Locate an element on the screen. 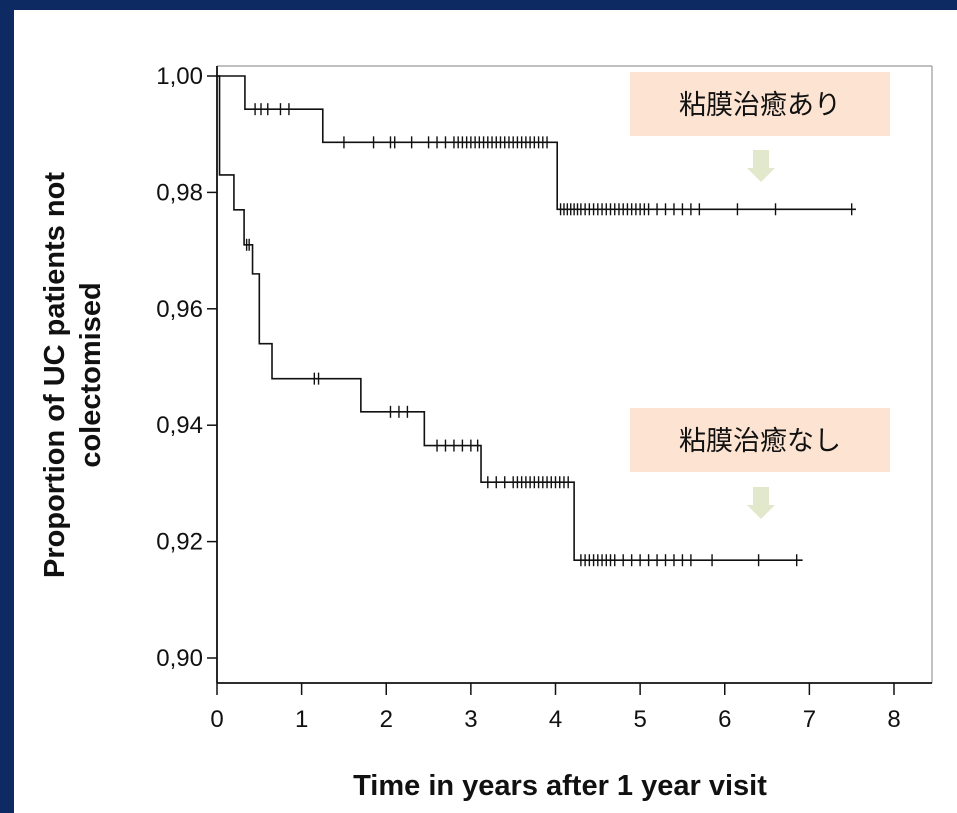  y-tick-label-0: 0,90 is located at coordinates (179, 658).